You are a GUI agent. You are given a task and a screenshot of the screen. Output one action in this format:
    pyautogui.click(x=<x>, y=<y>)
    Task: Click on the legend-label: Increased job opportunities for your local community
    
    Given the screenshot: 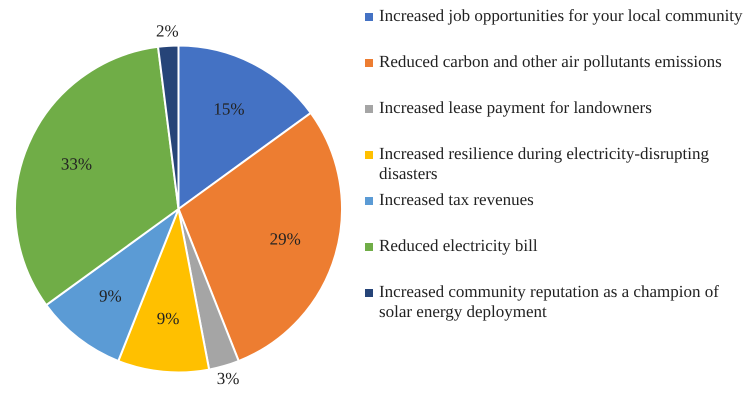 What is the action you would take?
    pyautogui.click(x=561, y=16)
    